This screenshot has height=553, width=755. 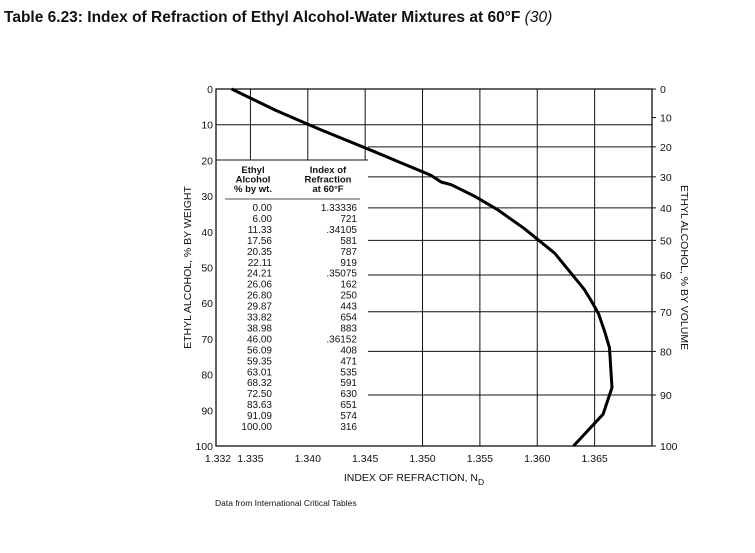 What do you see at coordinates (259, 339) in the screenshot?
I see `table-cell-weight: 46.00` at bounding box center [259, 339].